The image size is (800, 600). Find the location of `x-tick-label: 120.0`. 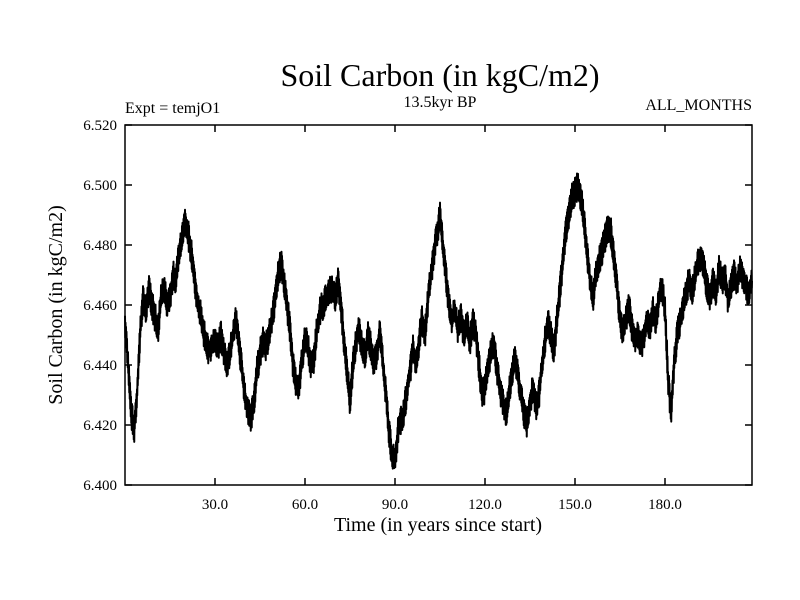

x-tick-label: 120.0 is located at coordinates (485, 505).